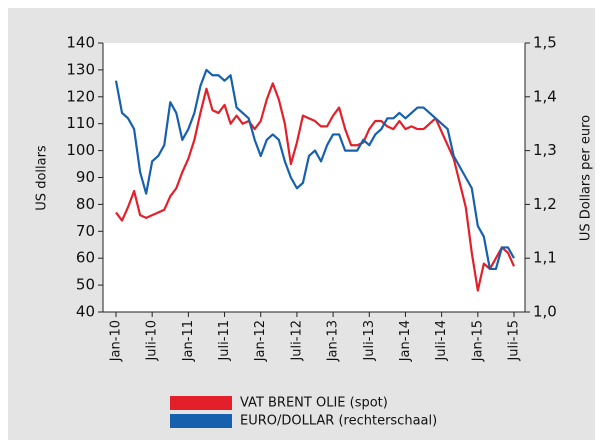 The width and height of the screenshot is (603, 448). What do you see at coordinates (333, 341) in the screenshot?
I see `x-tick-label: Jan-13` at bounding box center [333, 341].